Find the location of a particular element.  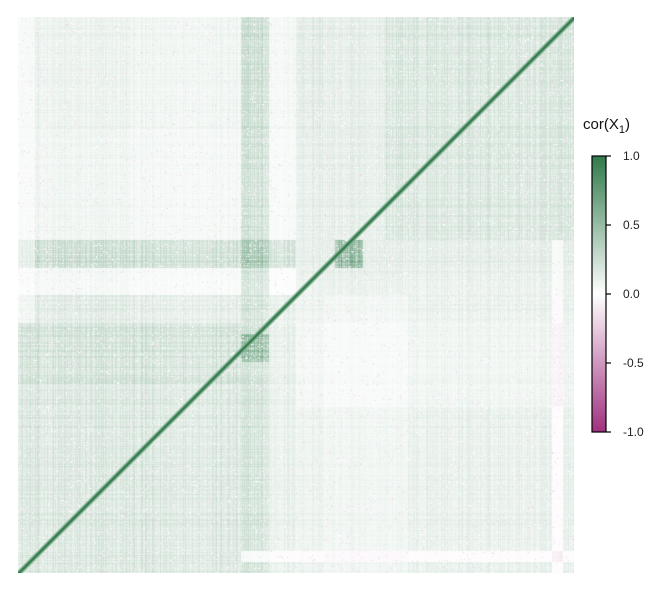

colorbar-title: cor(X1) is located at coordinates (606, 126).